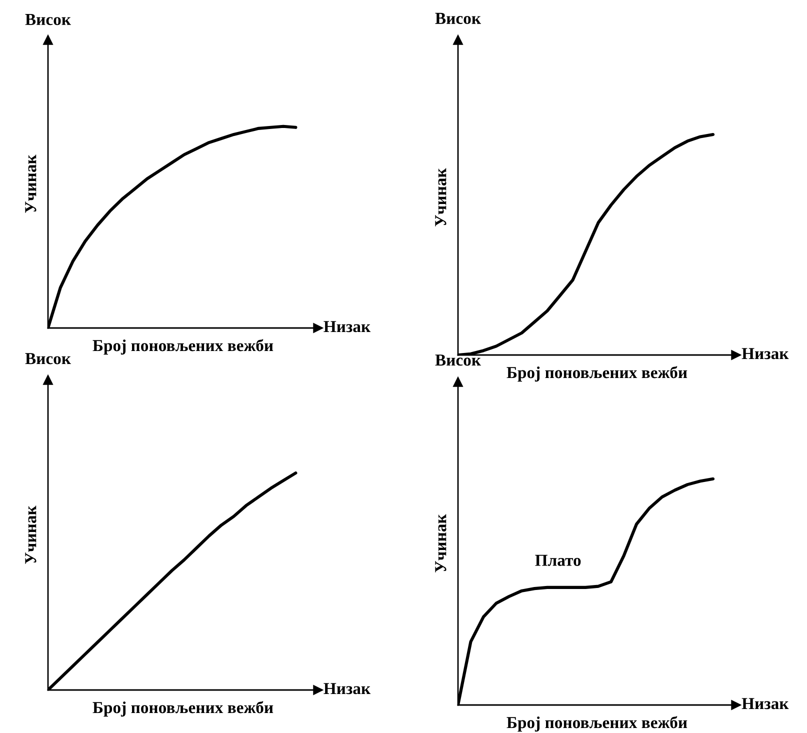 Image resolution: width=807 pixels, height=733 pixels. I want to click on annotation: Висок, so click(458, 360).